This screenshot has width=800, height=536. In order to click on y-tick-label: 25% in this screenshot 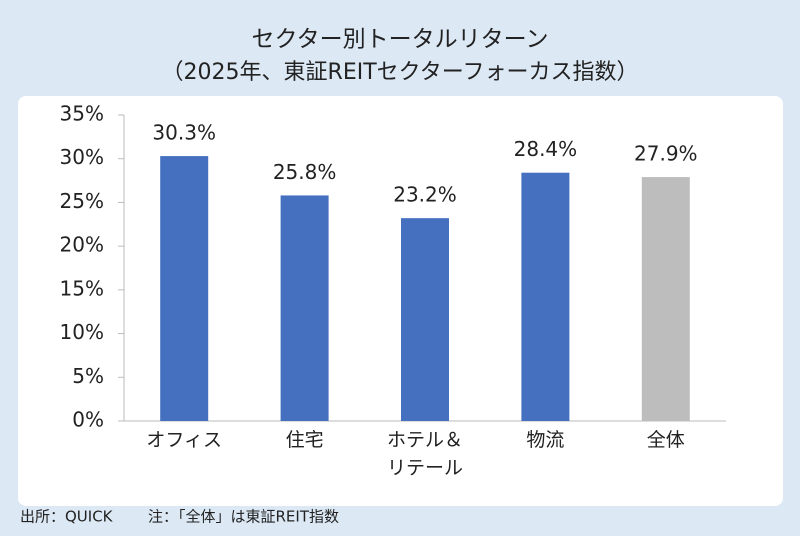, I will do `click(82, 201)`.